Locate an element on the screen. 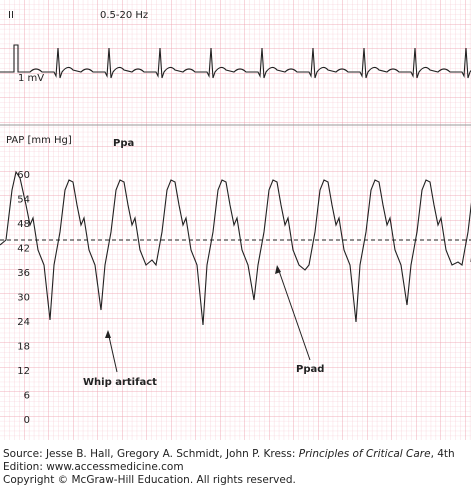 The height and width of the screenshot is (489, 471). lead-label: II is located at coordinates (11, 15).